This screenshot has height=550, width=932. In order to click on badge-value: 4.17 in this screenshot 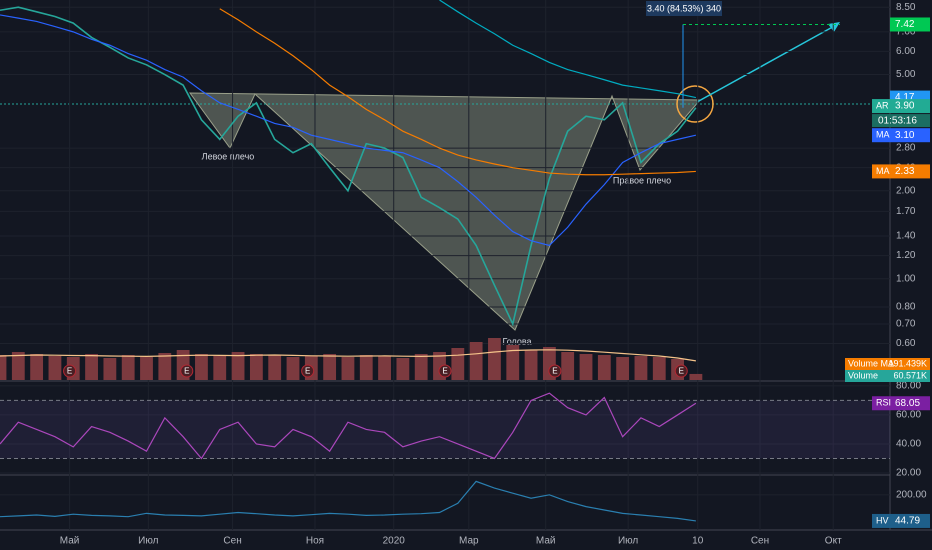, I will do `click(905, 97)`.